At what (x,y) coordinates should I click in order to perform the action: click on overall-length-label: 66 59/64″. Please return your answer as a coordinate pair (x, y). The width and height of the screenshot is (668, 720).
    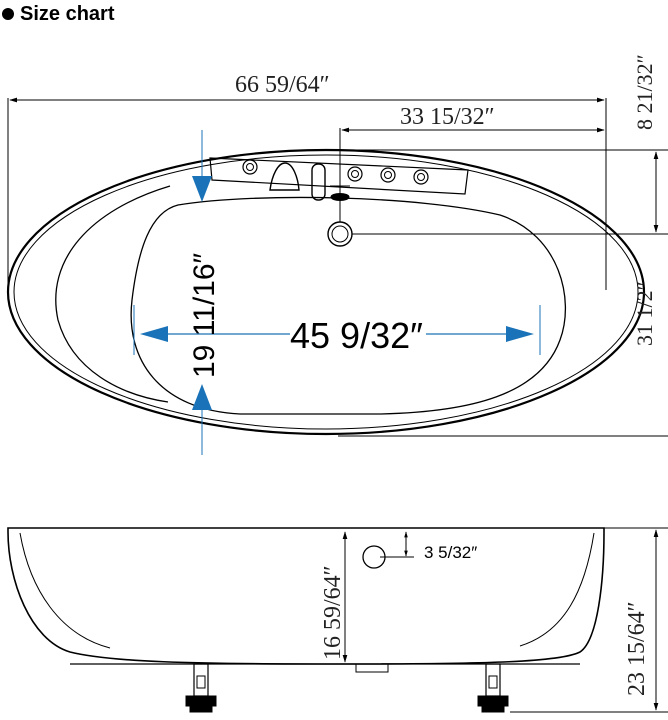
    Looking at the image, I should click on (282, 85).